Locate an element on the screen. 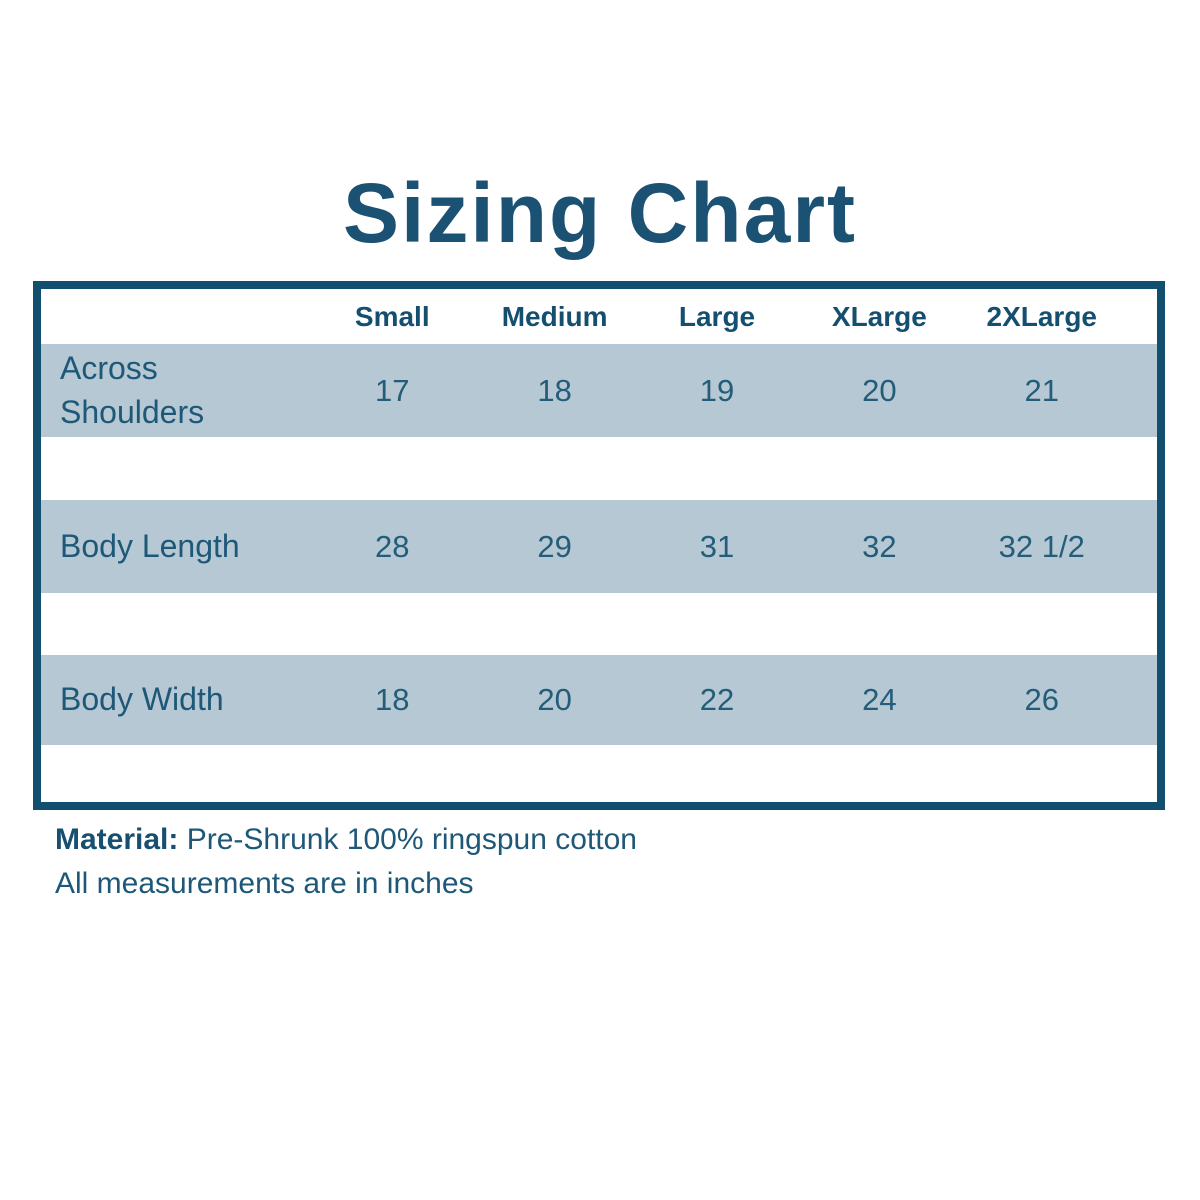  column-header-large: Large is located at coordinates (717, 316).